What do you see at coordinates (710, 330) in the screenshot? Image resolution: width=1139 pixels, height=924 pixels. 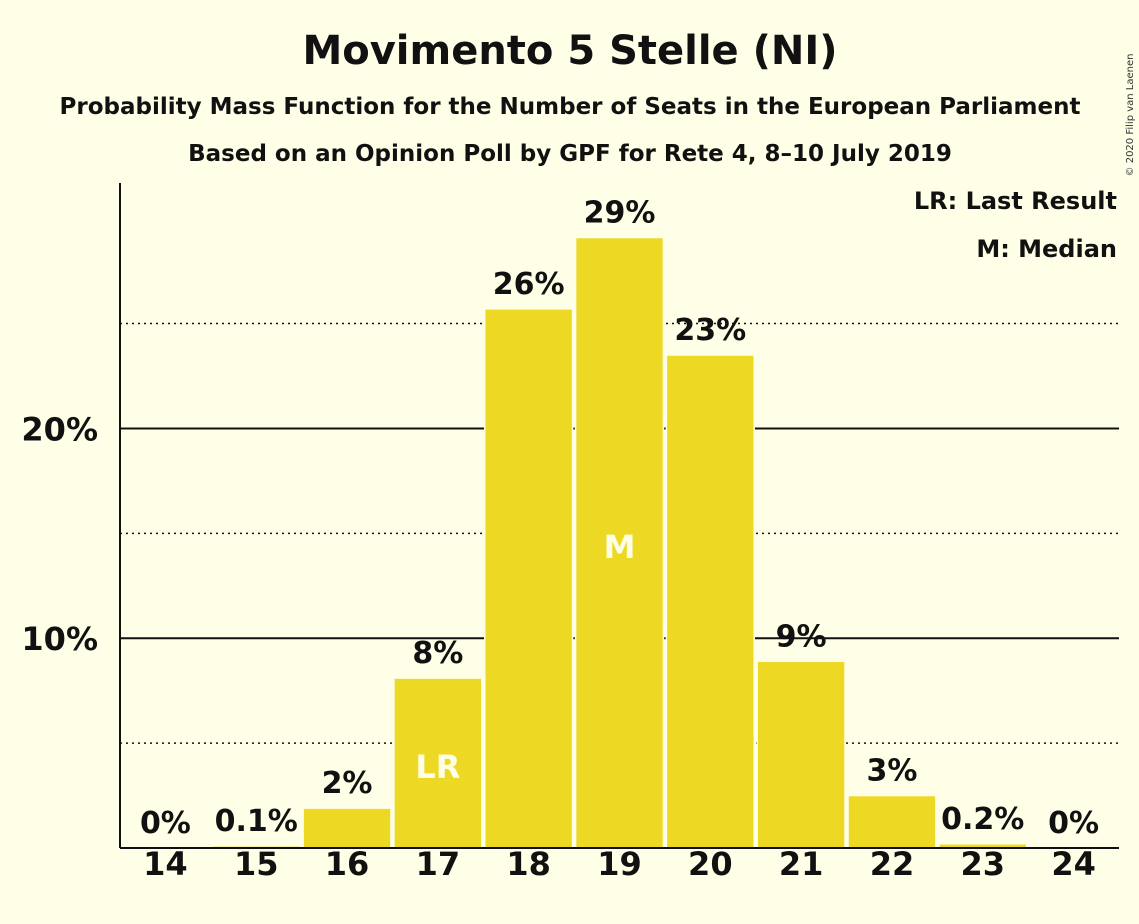 I see `data-label-20: 23%` at bounding box center [710, 330].